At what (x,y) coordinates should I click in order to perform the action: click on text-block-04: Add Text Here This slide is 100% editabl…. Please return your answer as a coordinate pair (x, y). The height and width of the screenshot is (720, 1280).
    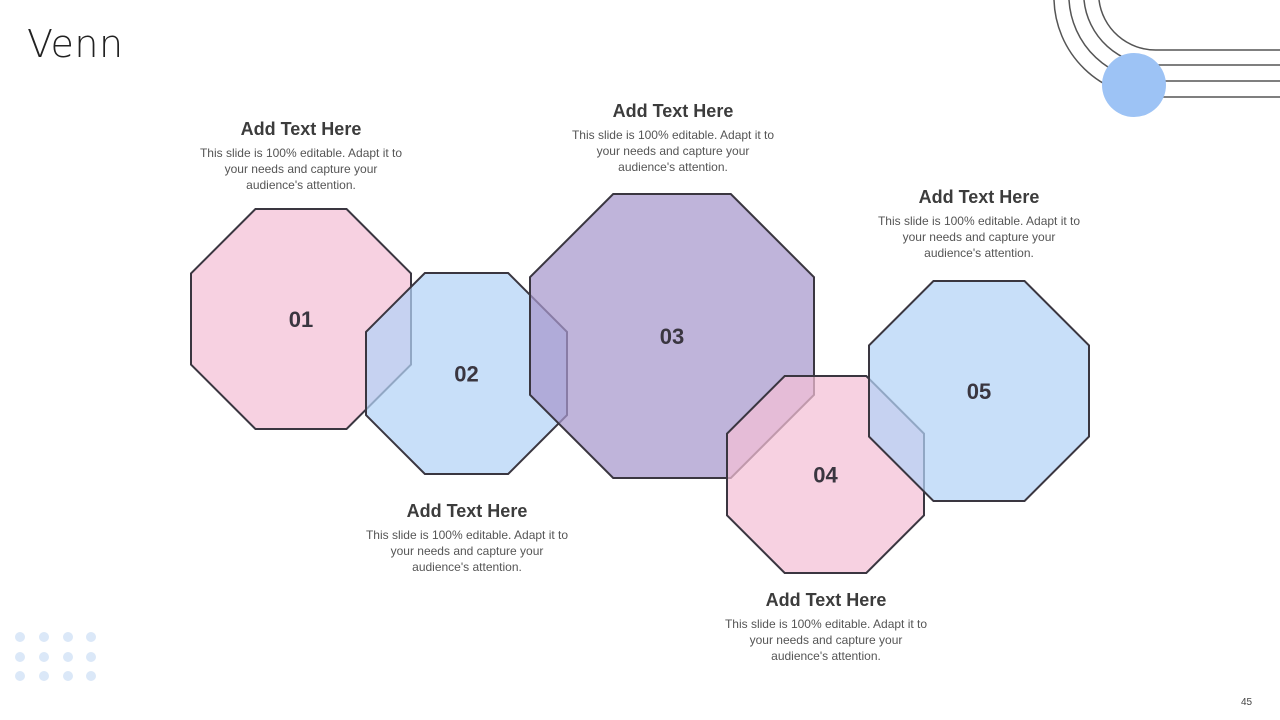
    Looking at the image, I should click on (826, 627).